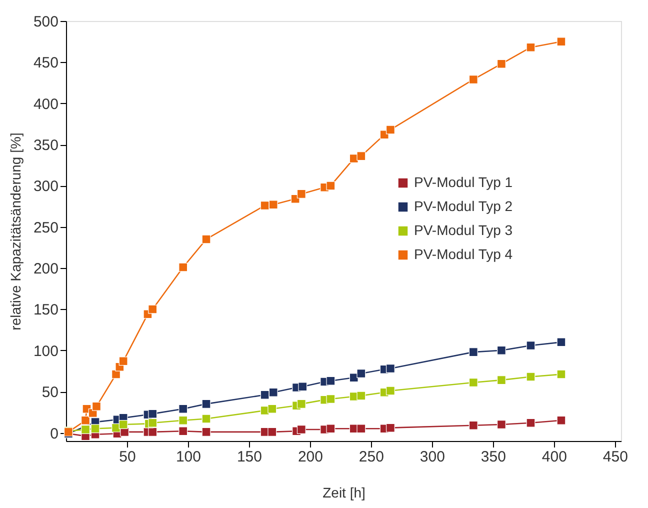  I want to click on y-tick-label: 0, so click(54, 433).